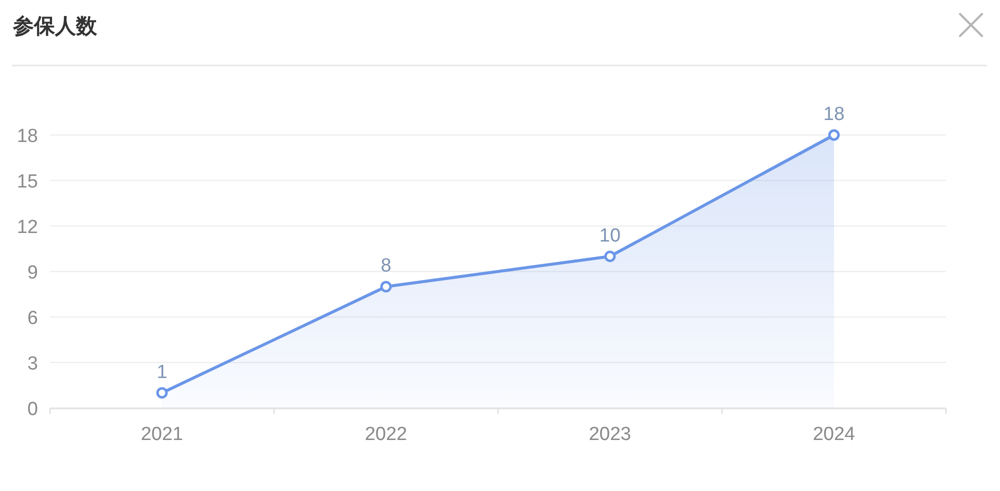  Describe the element at coordinates (27, 227) in the screenshot. I see `y-tick-label: 12` at that location.